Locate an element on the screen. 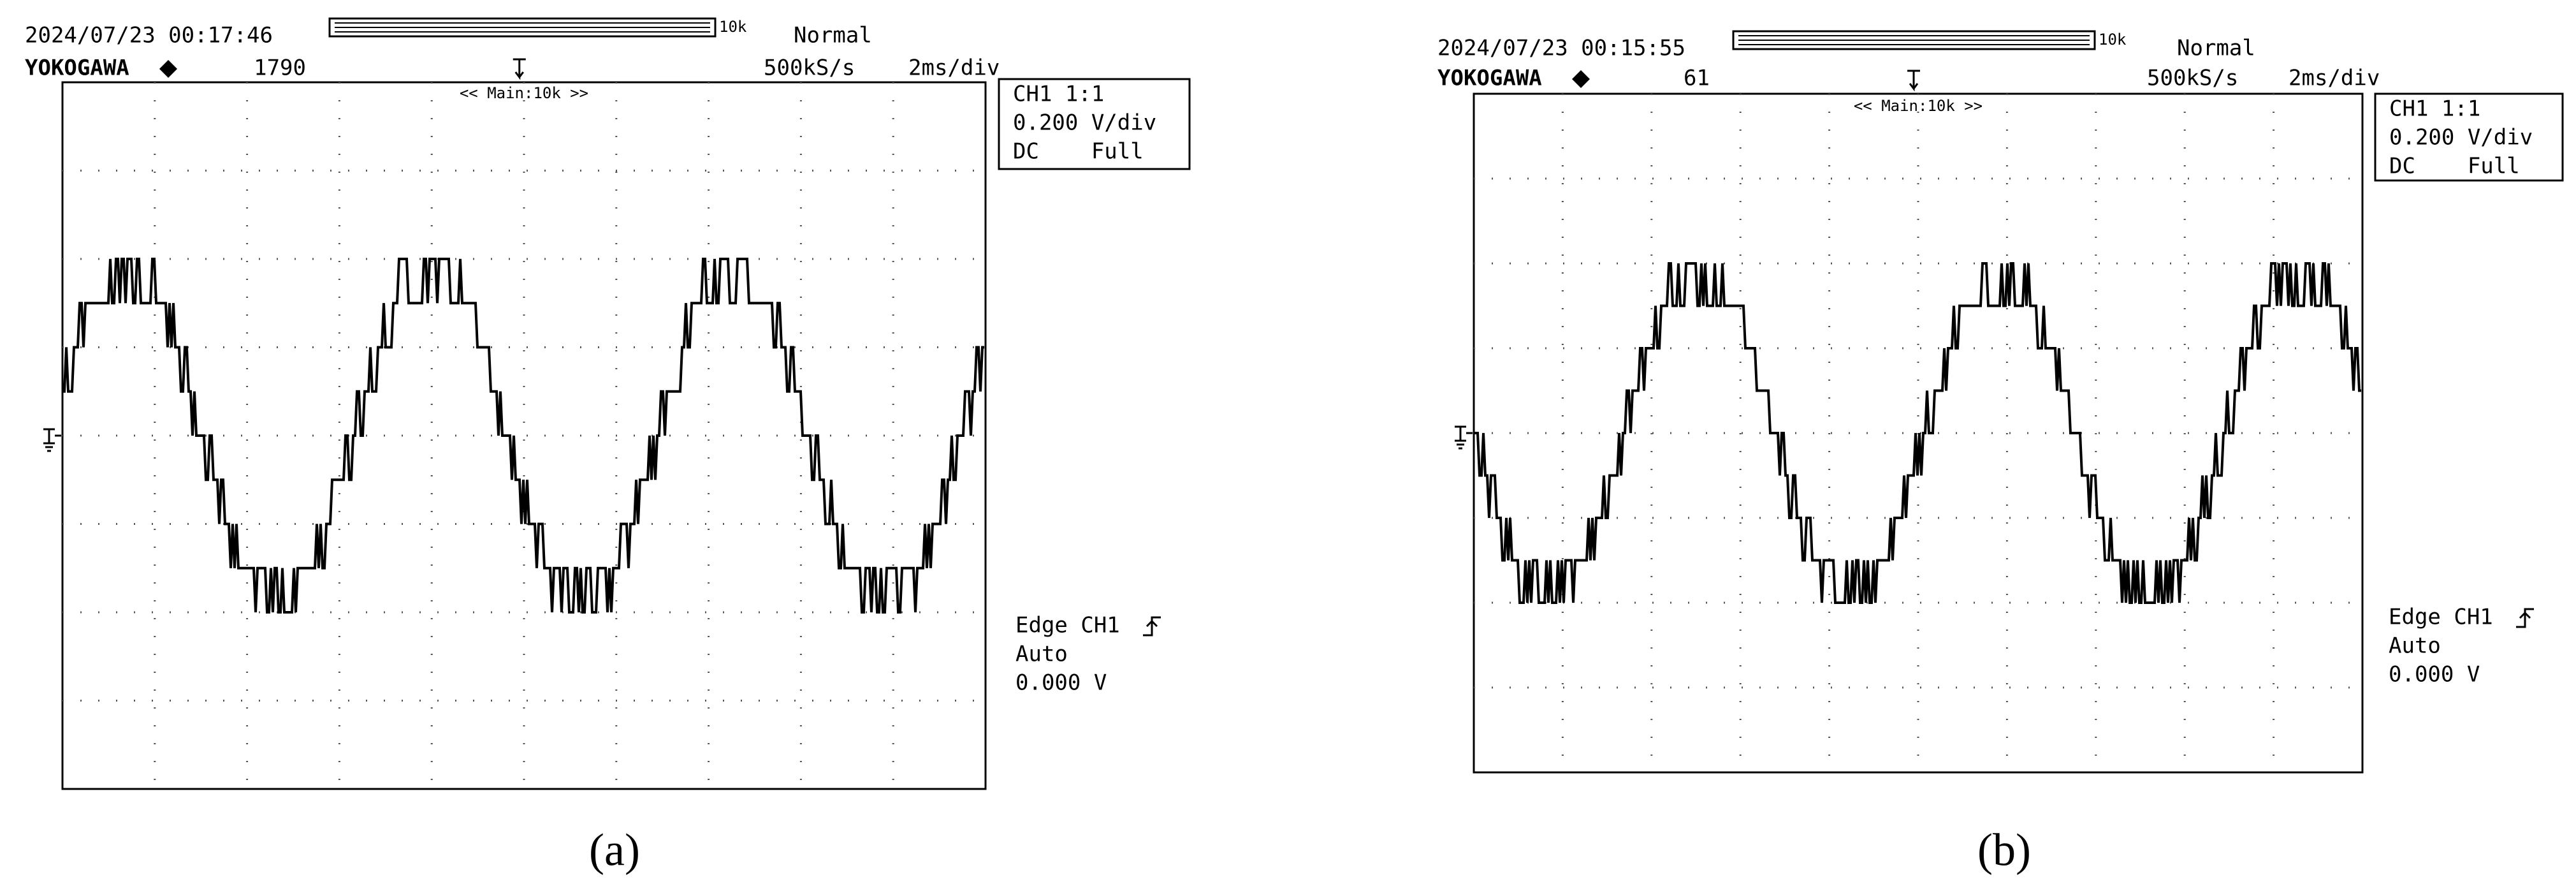 Image resolution: width=2576 pixels, height=891 pixels. acquisition-count: 1790 is located at coordinates (280, 68).